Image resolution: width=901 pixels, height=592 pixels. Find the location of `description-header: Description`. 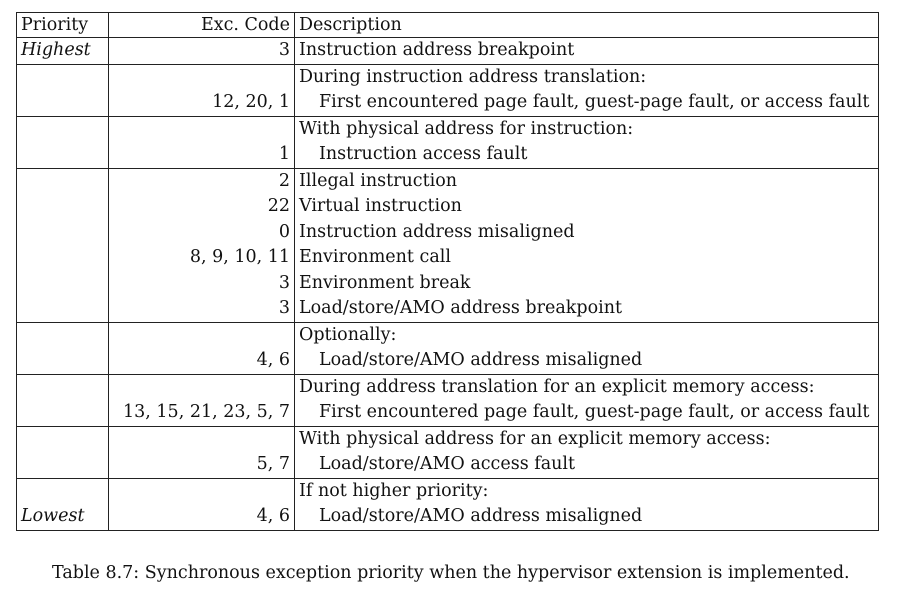

description-header: Description is located at coordinates (586, 25).